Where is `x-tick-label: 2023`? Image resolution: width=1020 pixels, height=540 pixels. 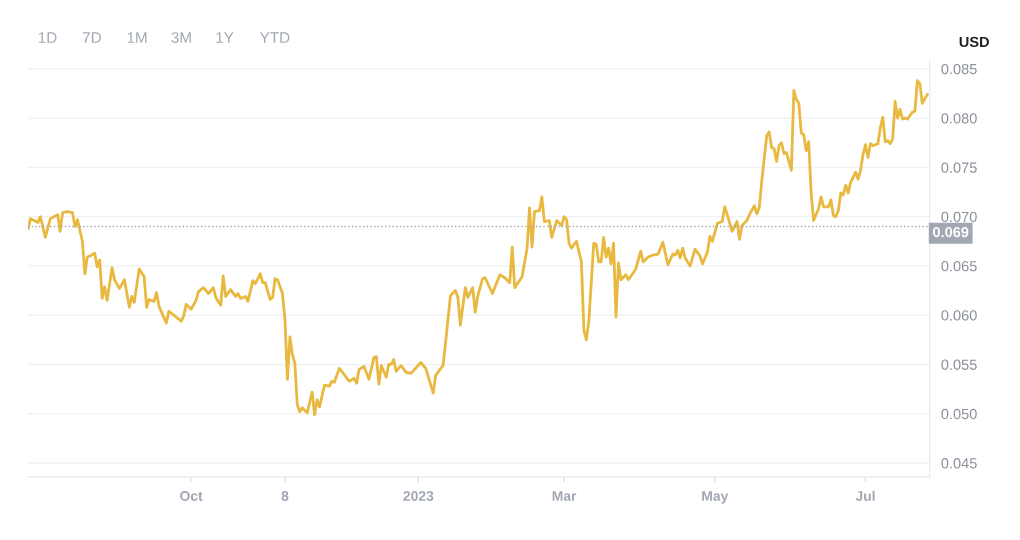
x-tick-label: 2023 is located at coordinates (418, 496).